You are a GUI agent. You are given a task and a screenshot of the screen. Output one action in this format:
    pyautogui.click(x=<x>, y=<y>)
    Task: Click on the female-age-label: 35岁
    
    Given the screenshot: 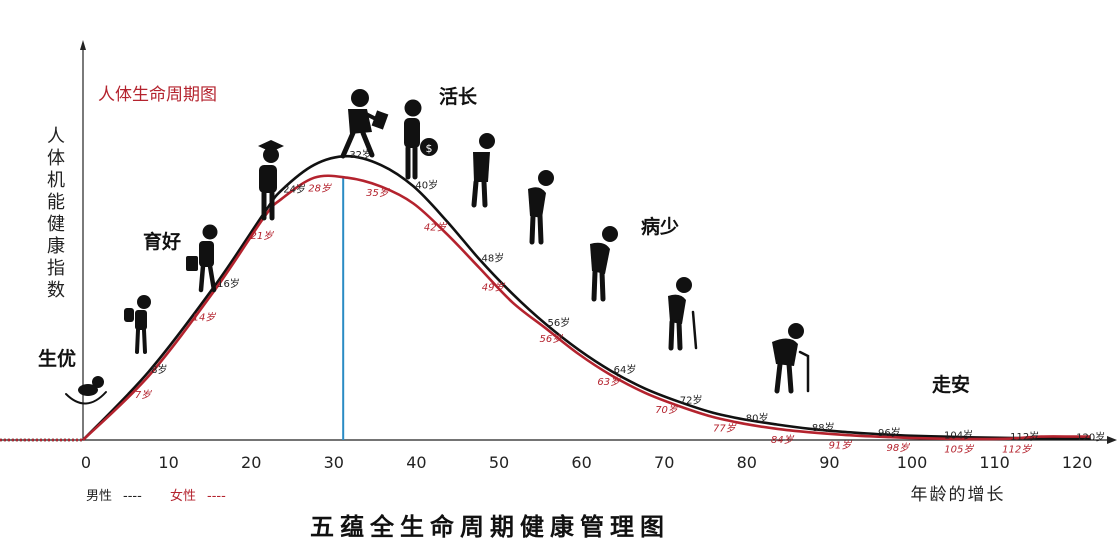 What is the action you would take?
    pyautogui.click(x=378, y=193)
    